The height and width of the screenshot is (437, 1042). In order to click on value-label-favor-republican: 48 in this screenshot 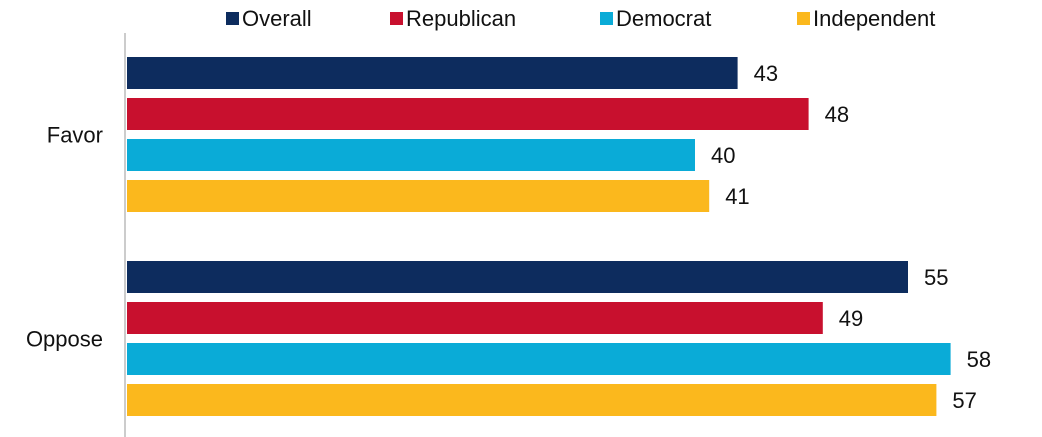, I will do `click(837, 114)`.